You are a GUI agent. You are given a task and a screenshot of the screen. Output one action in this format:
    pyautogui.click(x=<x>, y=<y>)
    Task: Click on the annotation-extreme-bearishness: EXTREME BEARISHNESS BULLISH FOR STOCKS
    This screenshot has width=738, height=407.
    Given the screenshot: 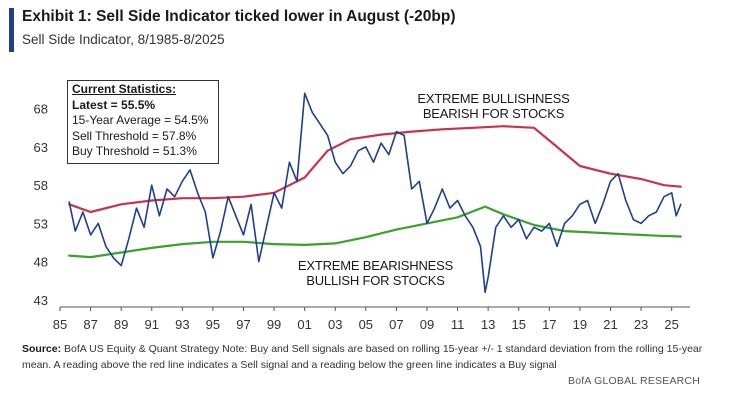 What is the action you would take?
    pyautogui.click(x=375, y=273)
    